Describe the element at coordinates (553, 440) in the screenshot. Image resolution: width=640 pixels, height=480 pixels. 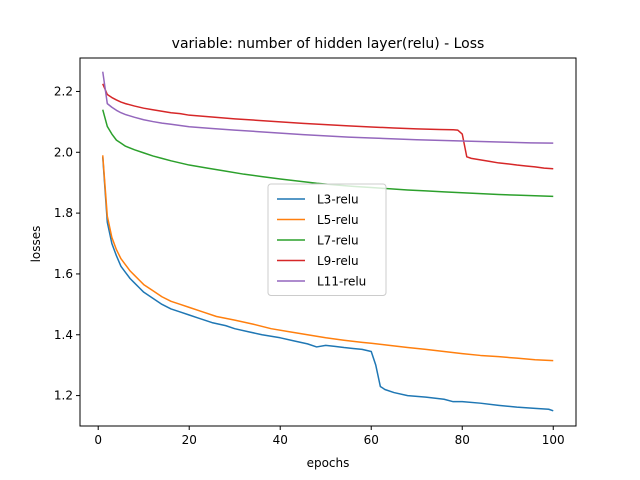
I see `x-tick-label: 100` at that location.